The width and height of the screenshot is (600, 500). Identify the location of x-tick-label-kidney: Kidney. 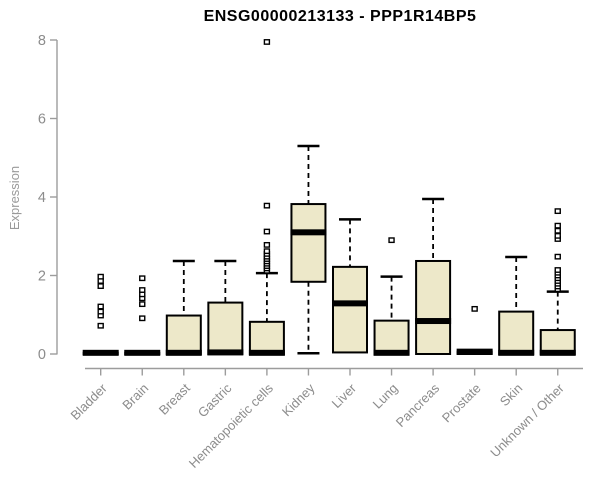
(298, 399).